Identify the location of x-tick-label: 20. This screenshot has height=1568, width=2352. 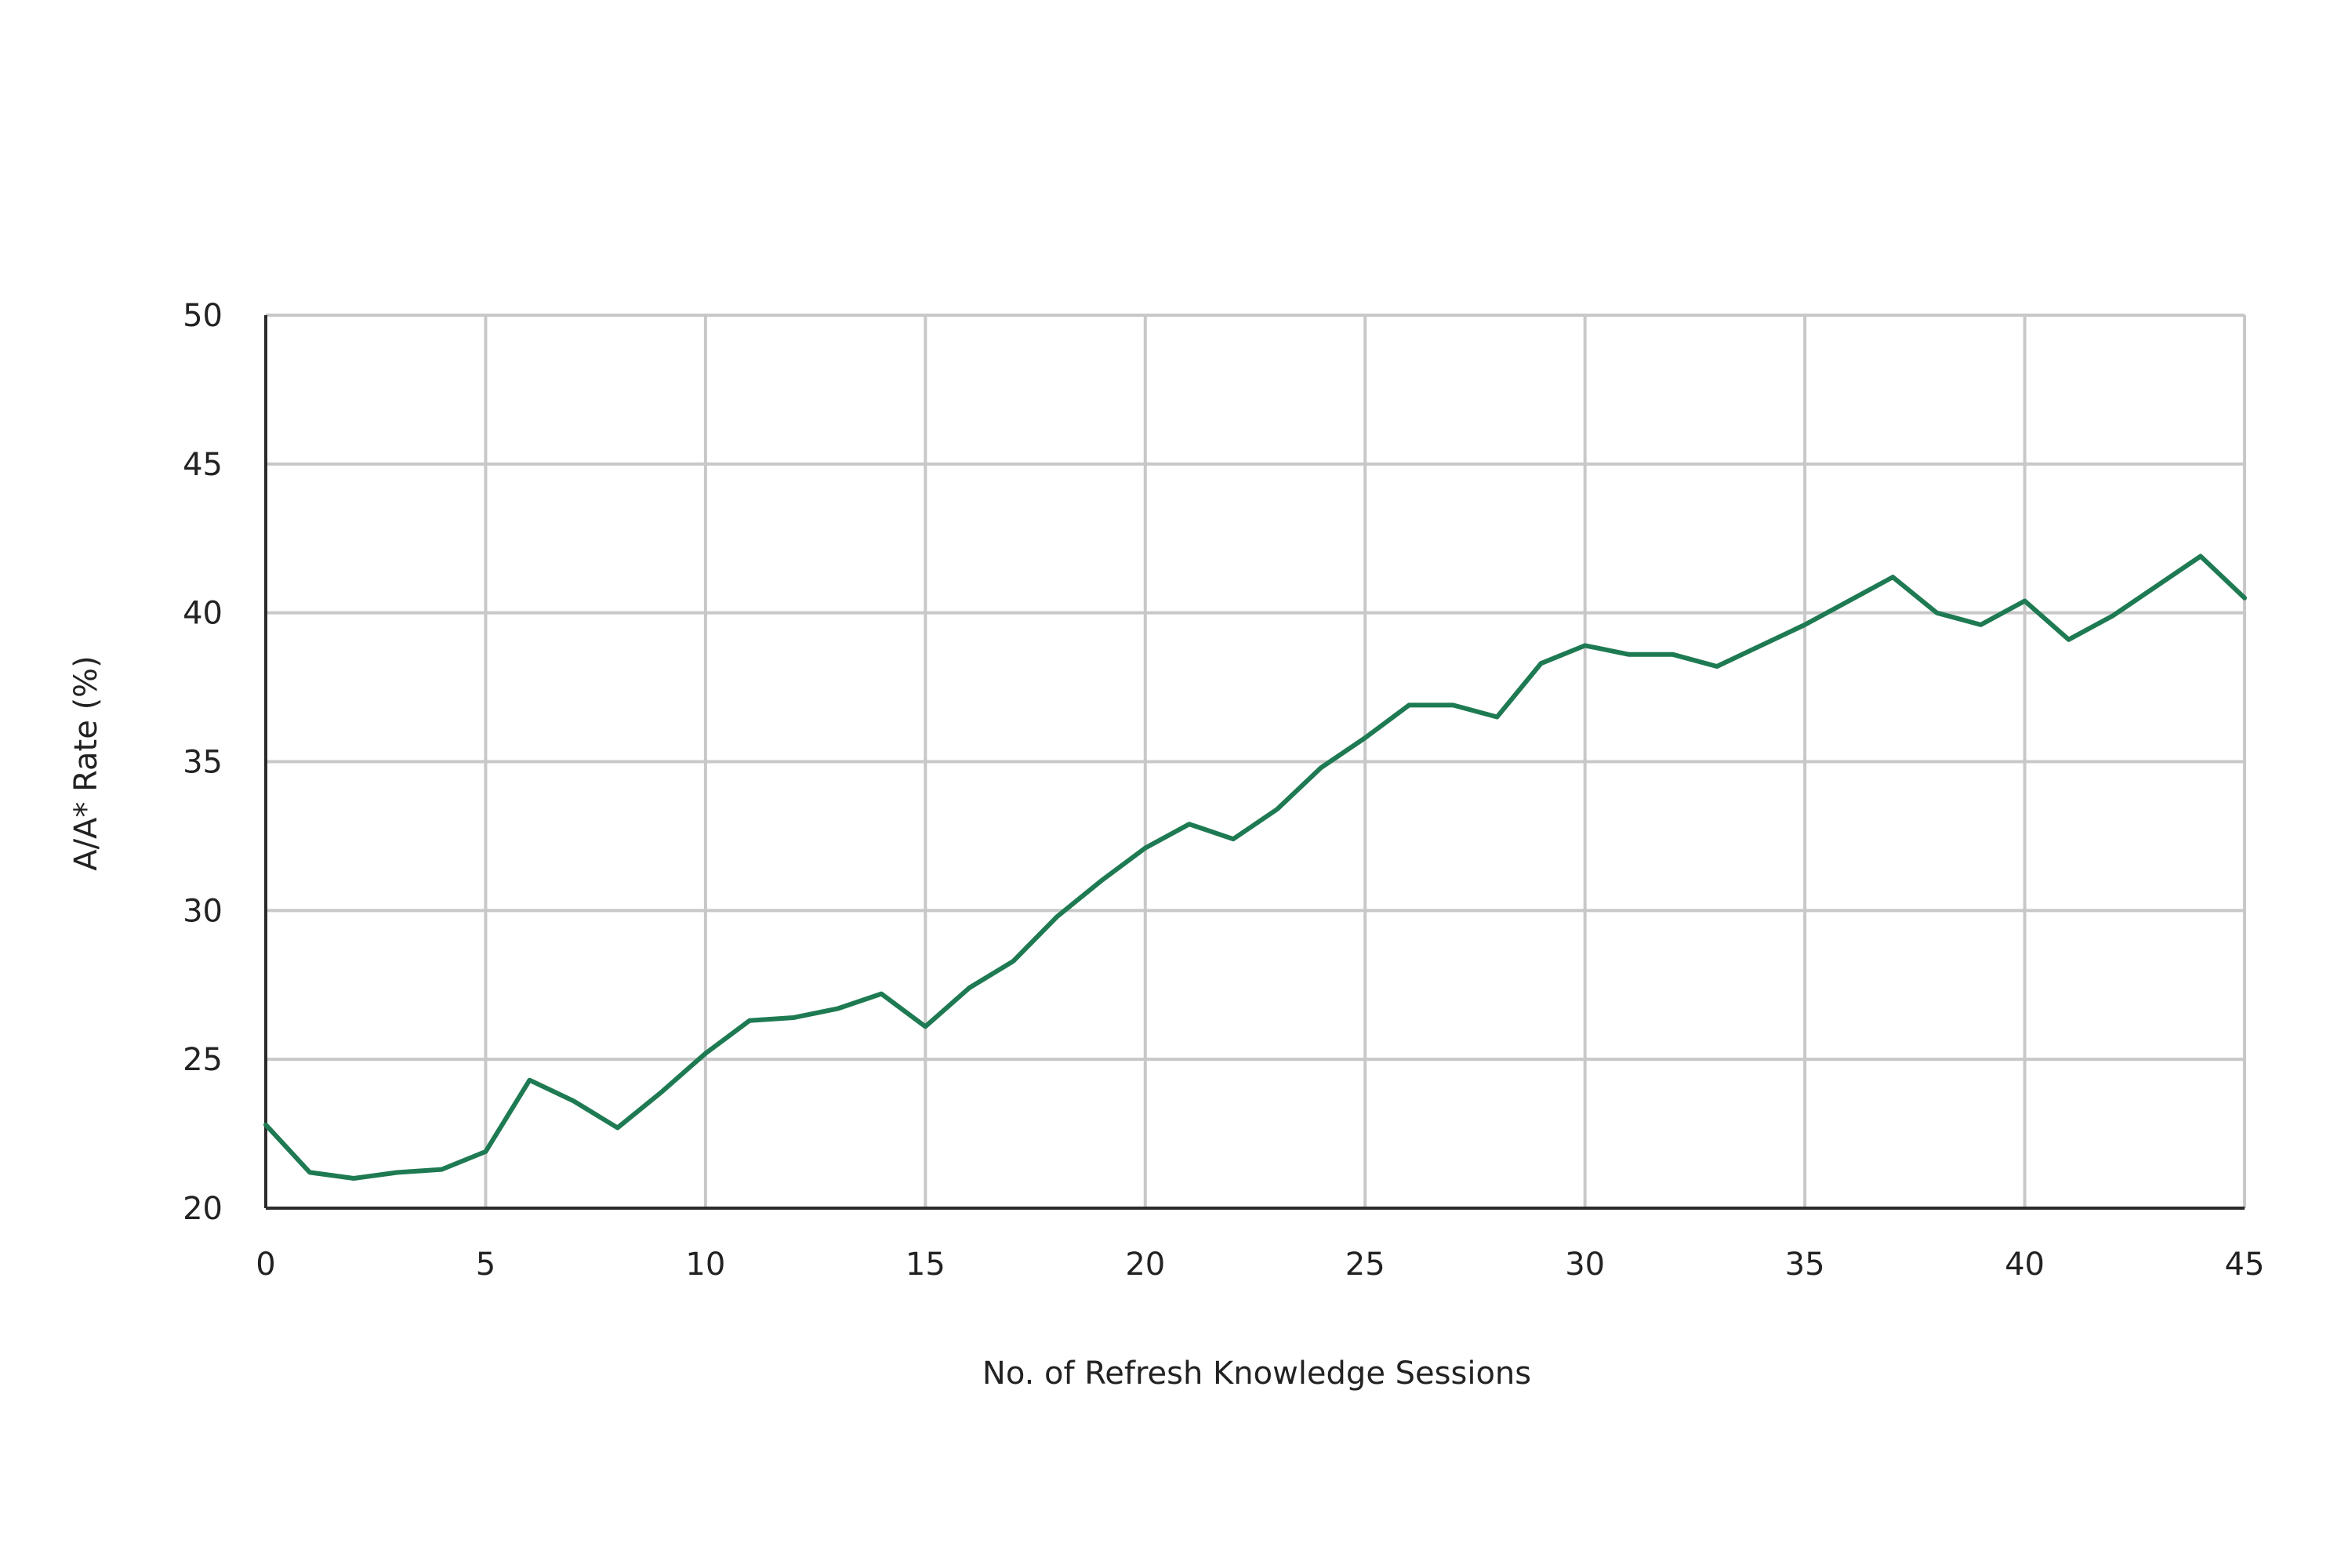
(1145, 1265).